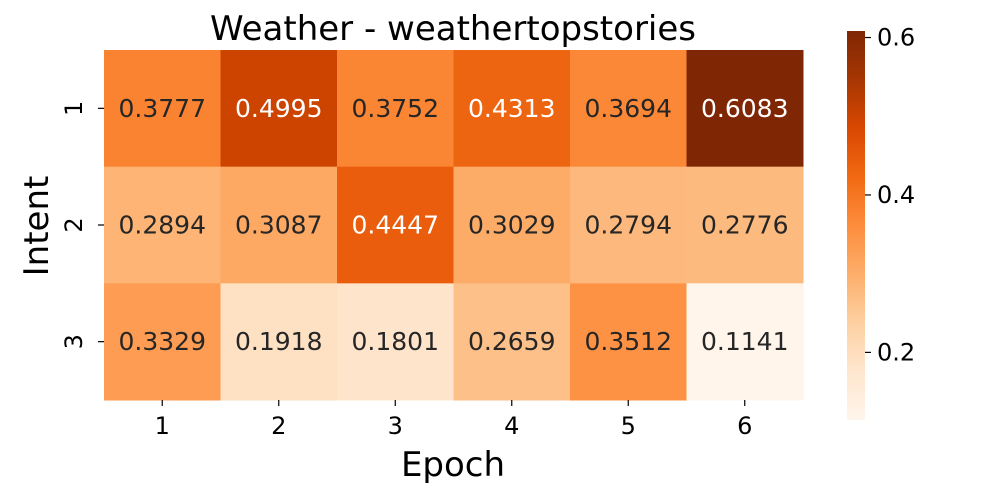 The image size is (997, 498). I want to click on colorbar, so click(856, 225).